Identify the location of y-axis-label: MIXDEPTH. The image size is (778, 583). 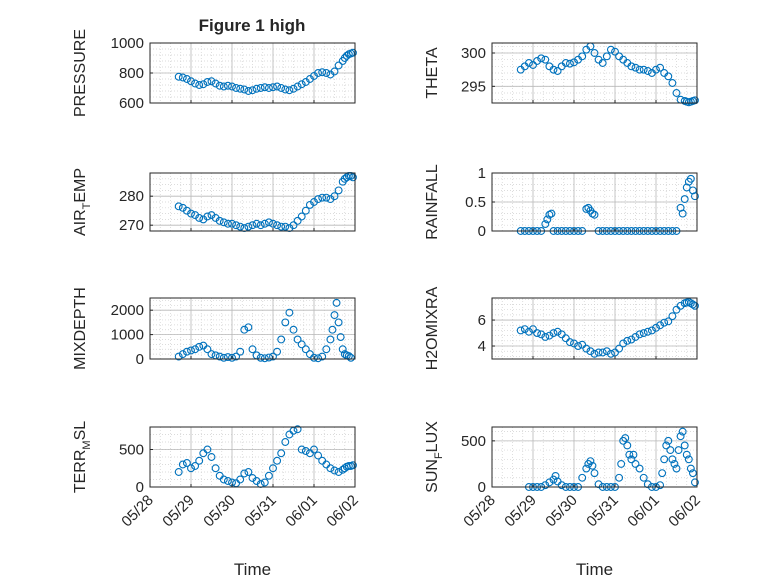
(80, 328).